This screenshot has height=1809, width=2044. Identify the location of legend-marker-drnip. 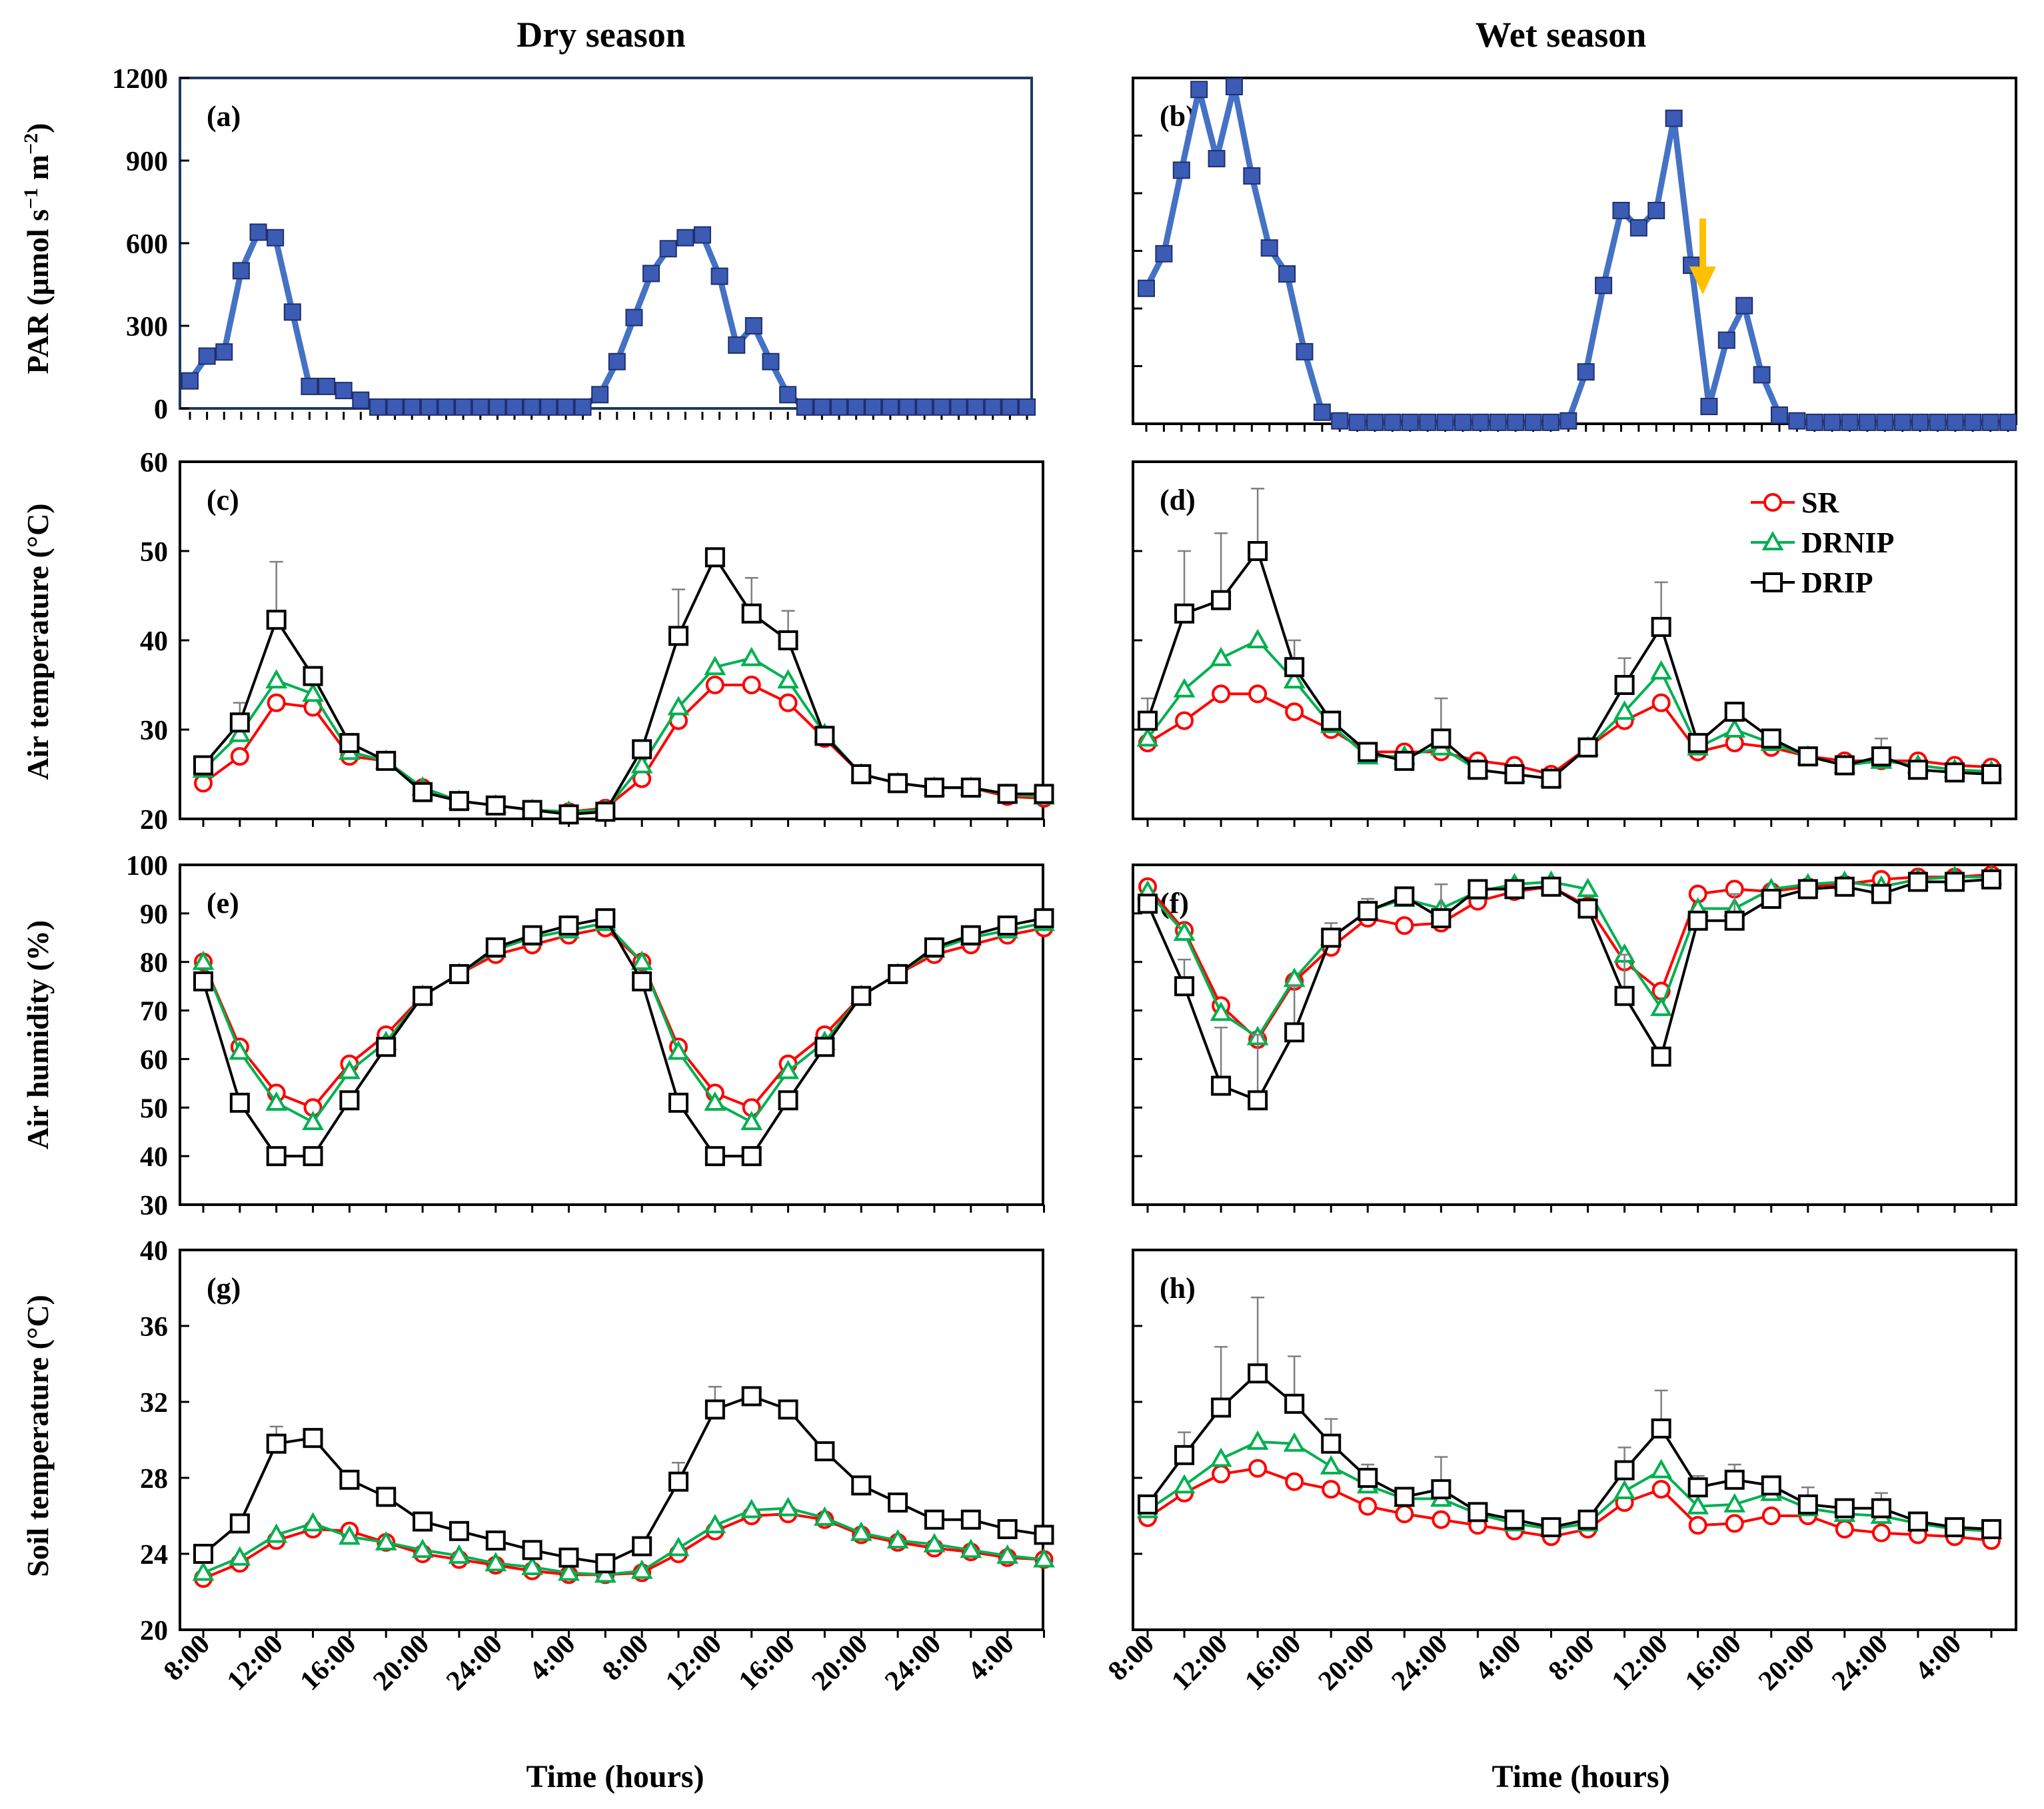
(1773, 540).